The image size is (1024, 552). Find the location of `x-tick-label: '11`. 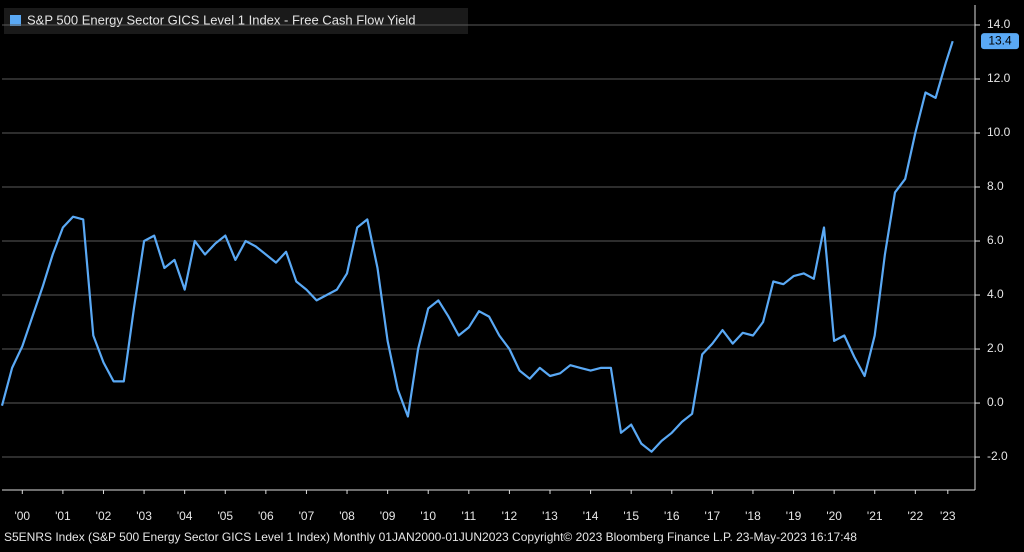

x-tick-label: '11 is located at coordinates (468, 516).